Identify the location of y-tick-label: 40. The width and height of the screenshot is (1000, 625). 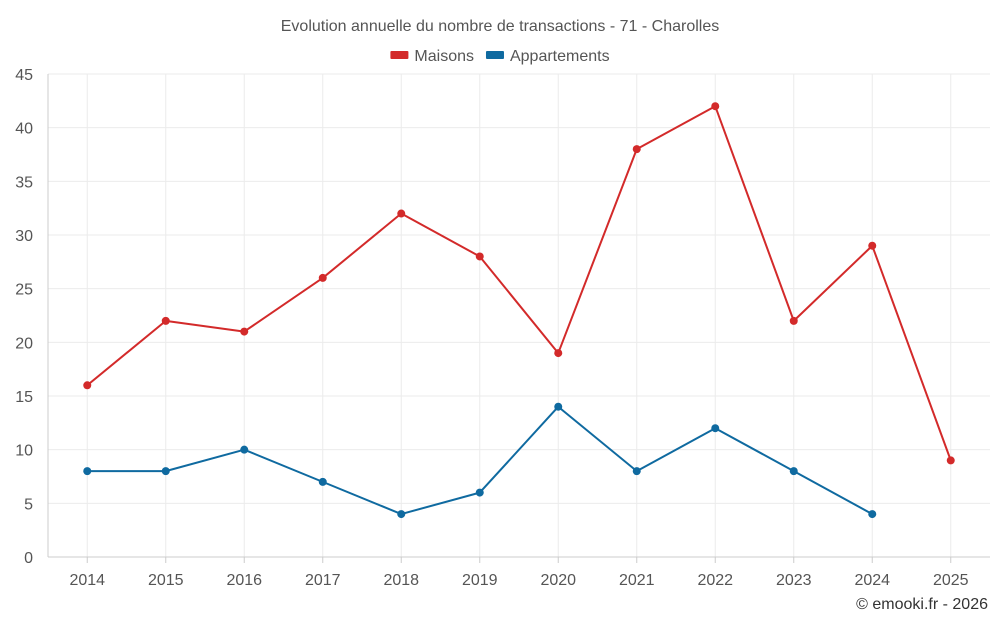
(24, 129).